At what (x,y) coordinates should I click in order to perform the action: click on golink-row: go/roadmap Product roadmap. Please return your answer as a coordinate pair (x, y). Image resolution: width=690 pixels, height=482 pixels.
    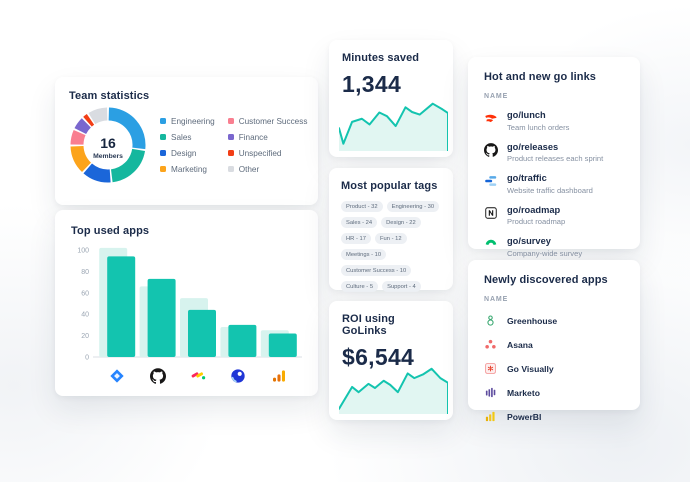
    Looking at the image, I should click on (554, 215).